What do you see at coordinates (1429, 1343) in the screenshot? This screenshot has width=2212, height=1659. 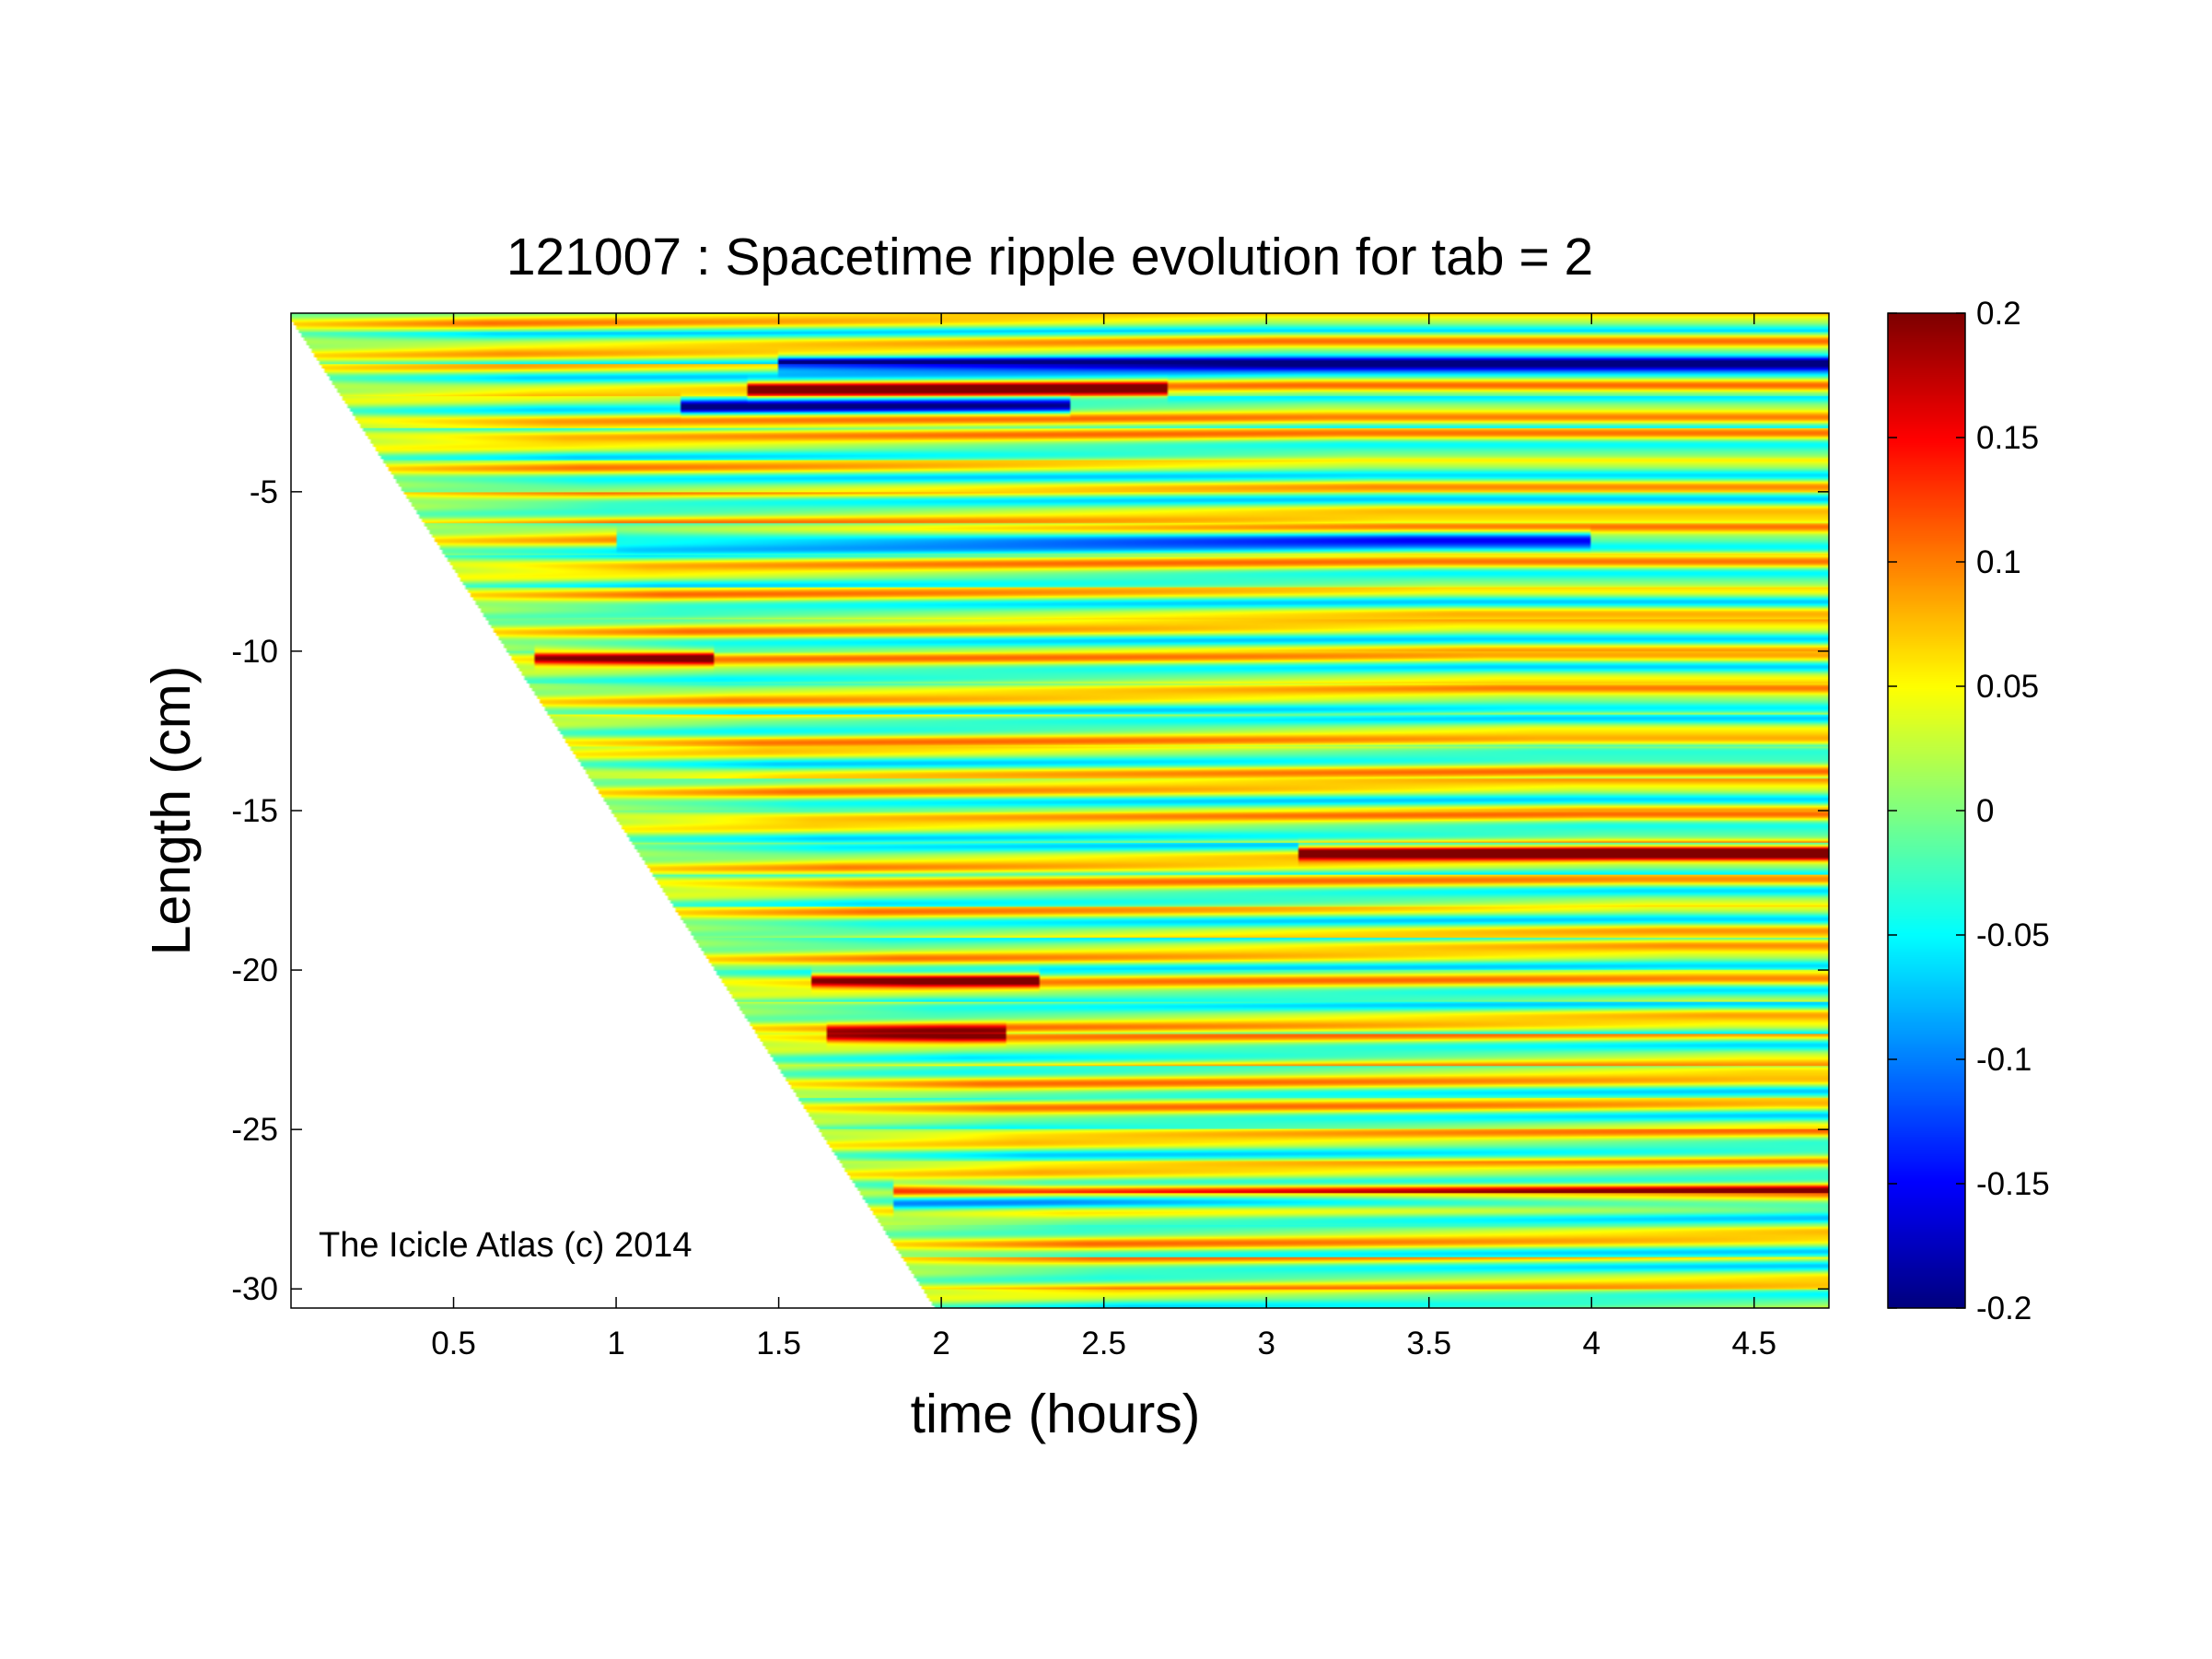 I see `x-tick-label: 3.5` at bounding box center [1429, 1343].